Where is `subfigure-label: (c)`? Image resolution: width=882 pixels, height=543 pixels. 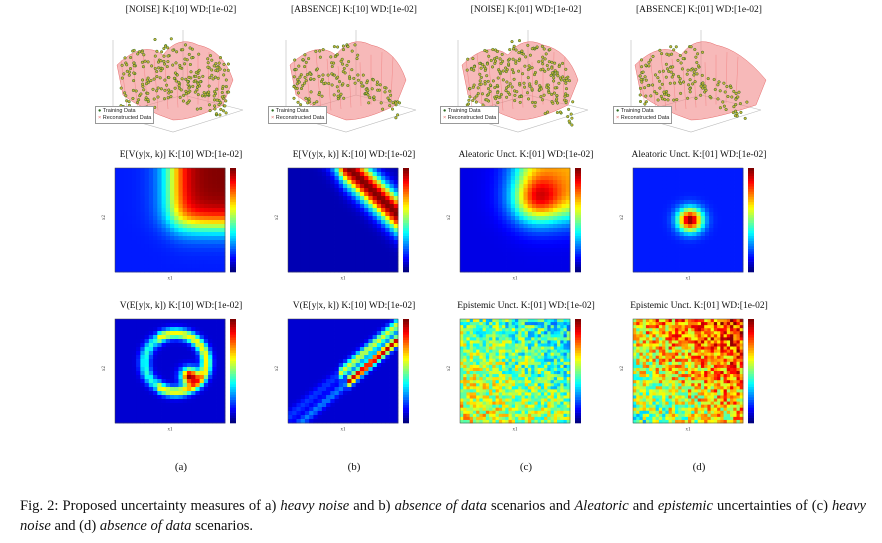
subfigure-label: (c) is located at coordinates (526, 467).